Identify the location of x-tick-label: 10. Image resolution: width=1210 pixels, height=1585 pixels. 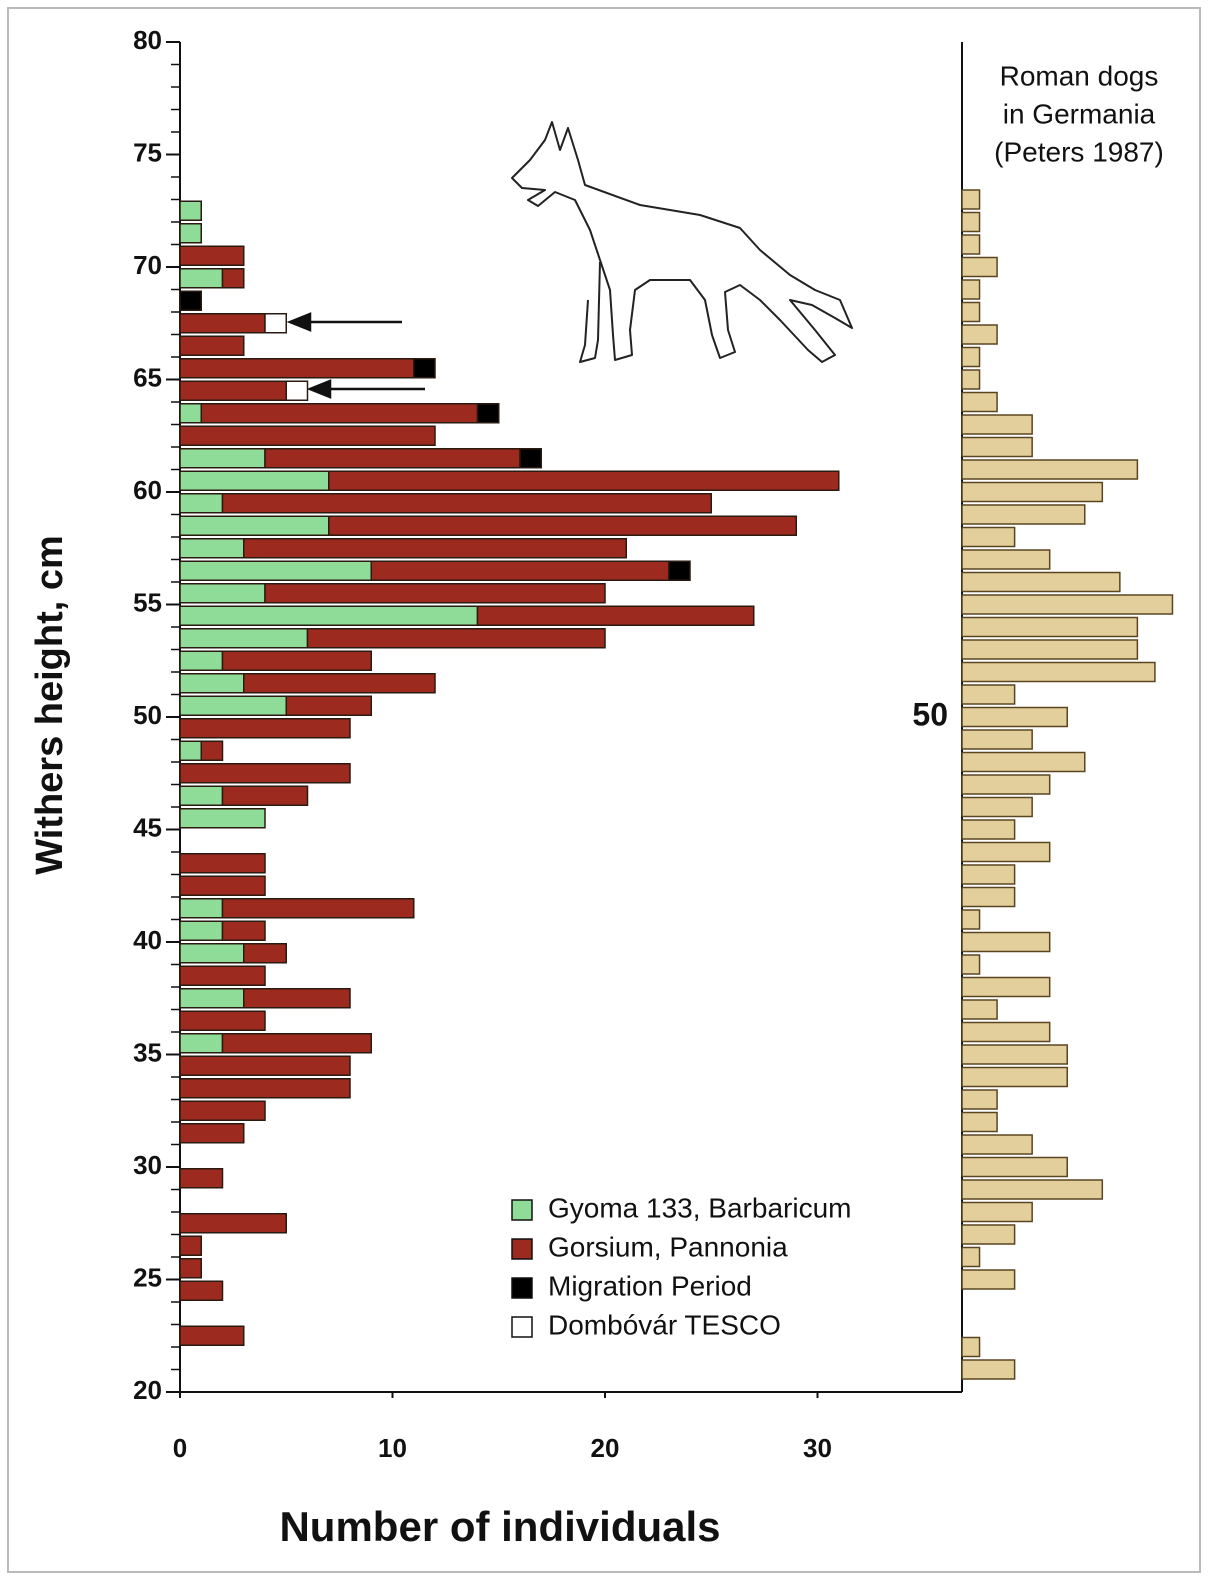
(392, 1448).